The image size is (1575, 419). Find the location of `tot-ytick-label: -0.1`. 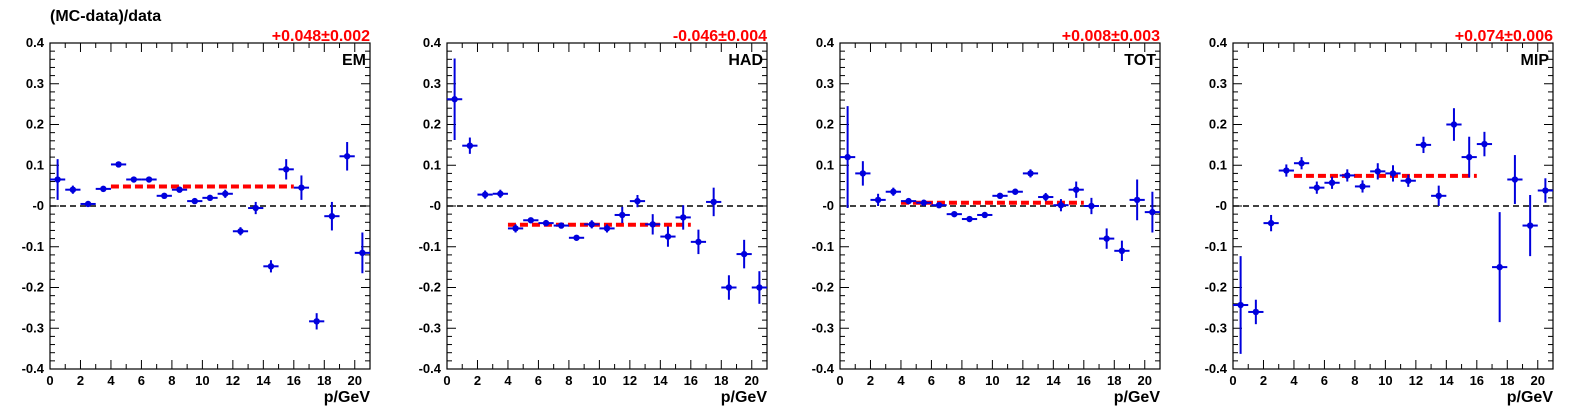

tot-ytick-label: -0.1 is located at coordinates (823, 246).